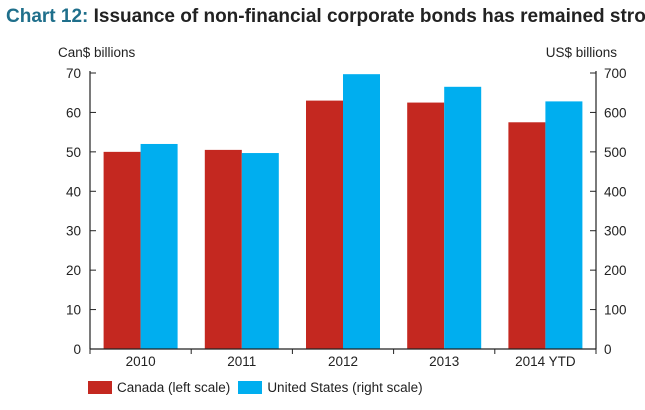  What do you see at coordinates (73, 73) in the screenshot?
I see `left-tick-label-7: 70` at bounding box center [73, 73].